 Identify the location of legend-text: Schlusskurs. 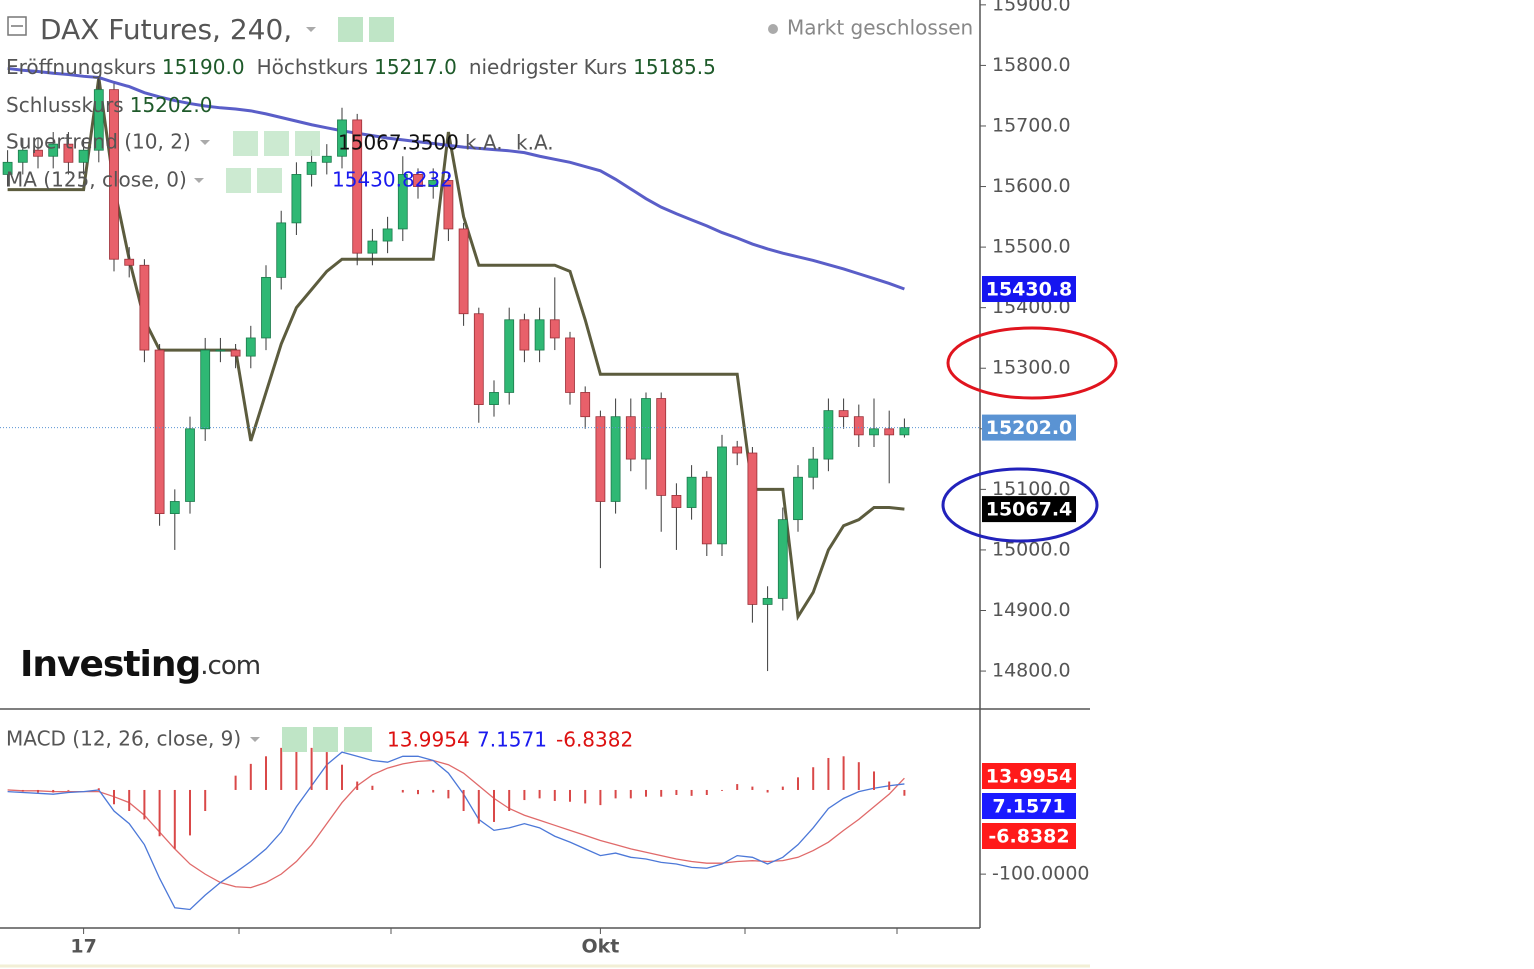
(65, 105).